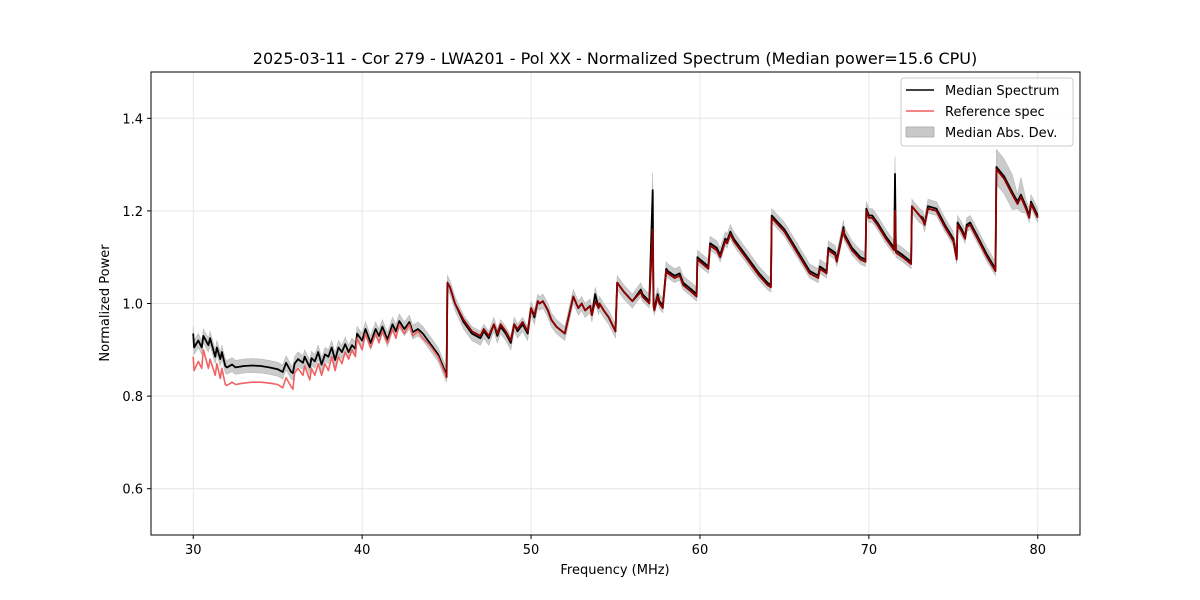 The width and height of the screenshot is (1200, 600). I want to click on legend-label-median: Median Spectrum, so click(1002, 91).